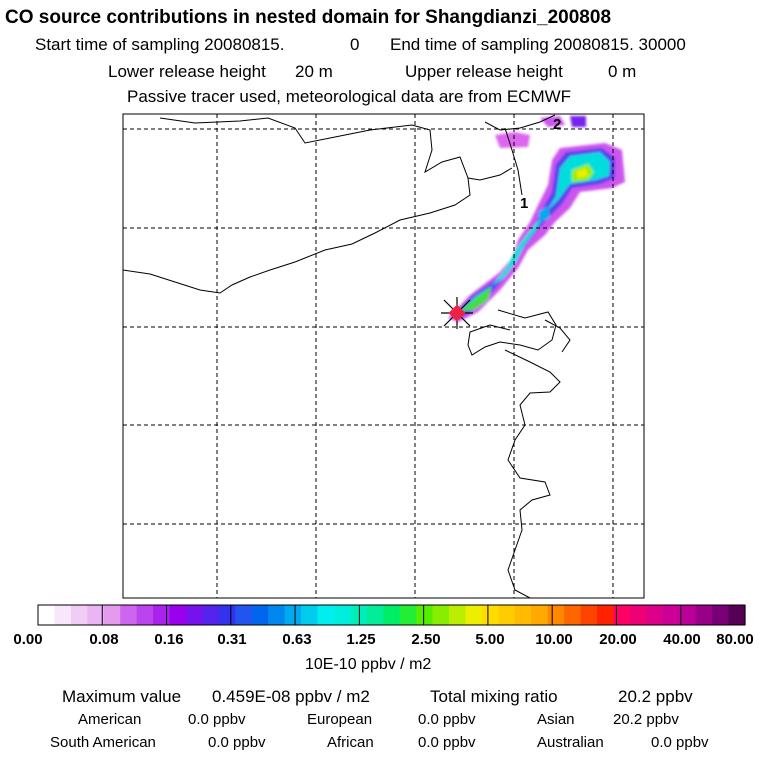 This screenshot has width=768, height=768. Describe the element at coordinates (524, 203) in the screenshot. I see `contour-label-1: 1` at that location.